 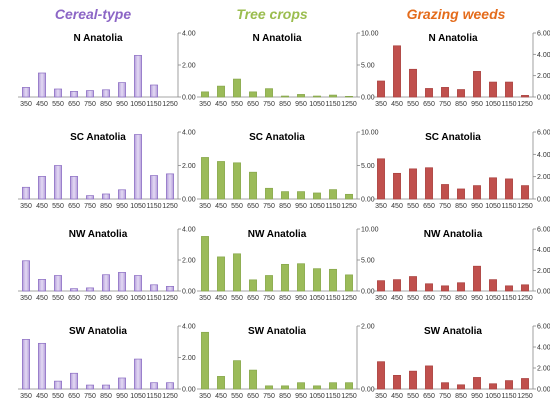 I want to click on chart-2-2-x-tick-label: 850, so click(x=285, y=206).